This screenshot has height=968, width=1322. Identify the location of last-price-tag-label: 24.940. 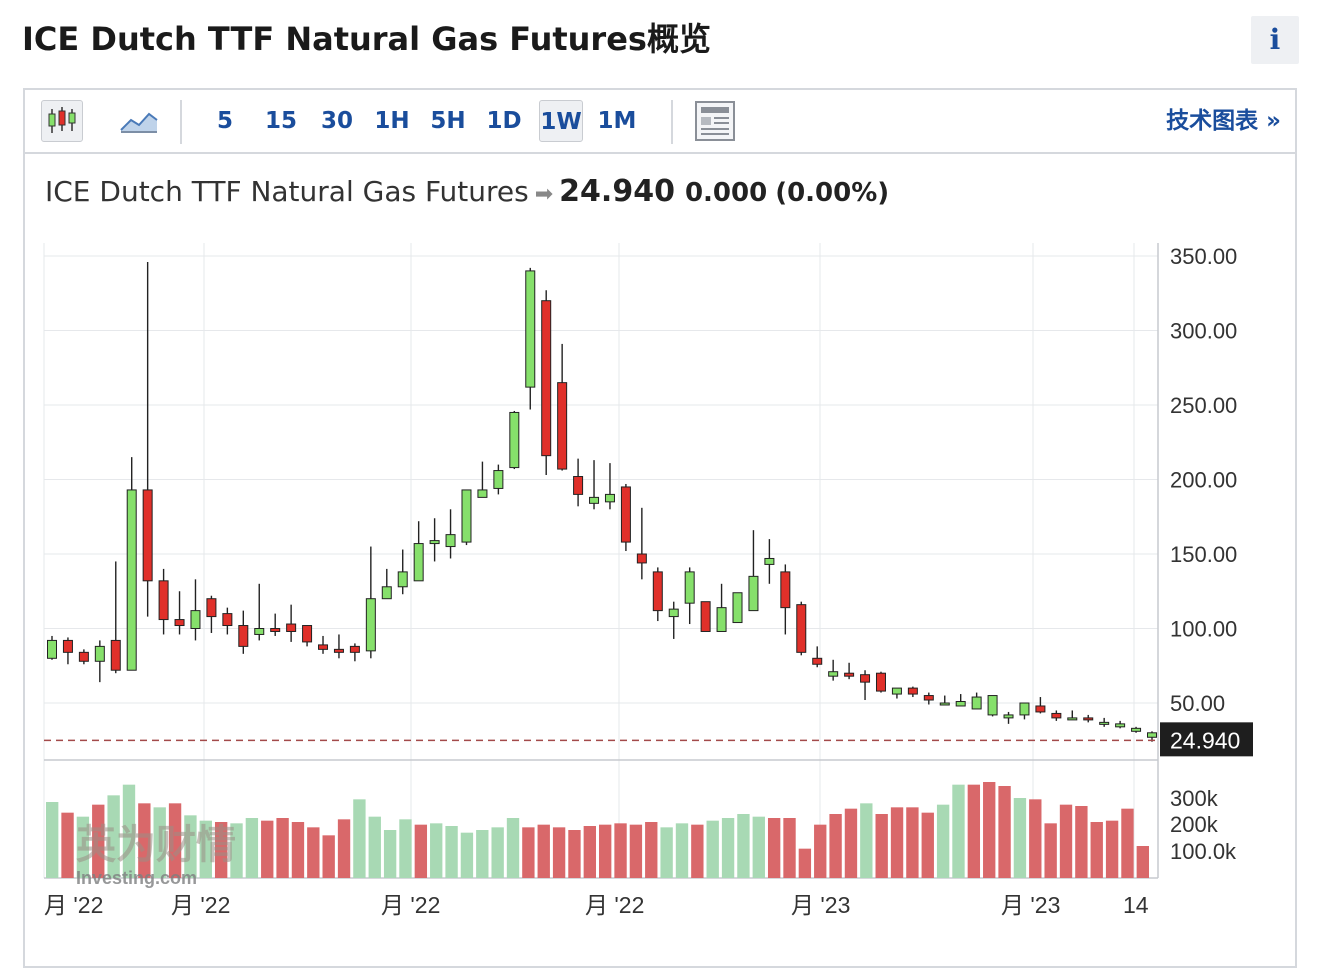
(1205, 740).